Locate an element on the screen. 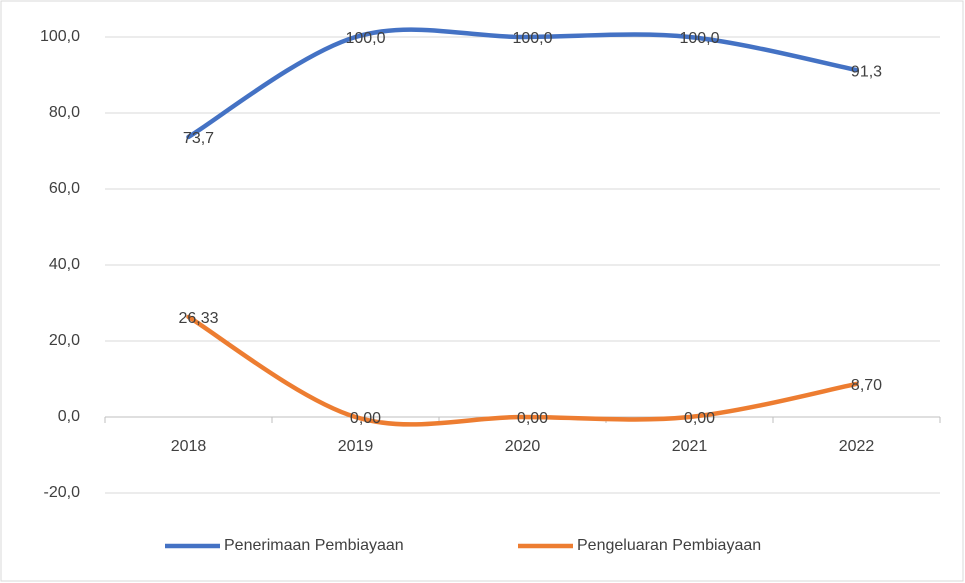  x-tick-label: 2021 is located at coordinates (690, 446).